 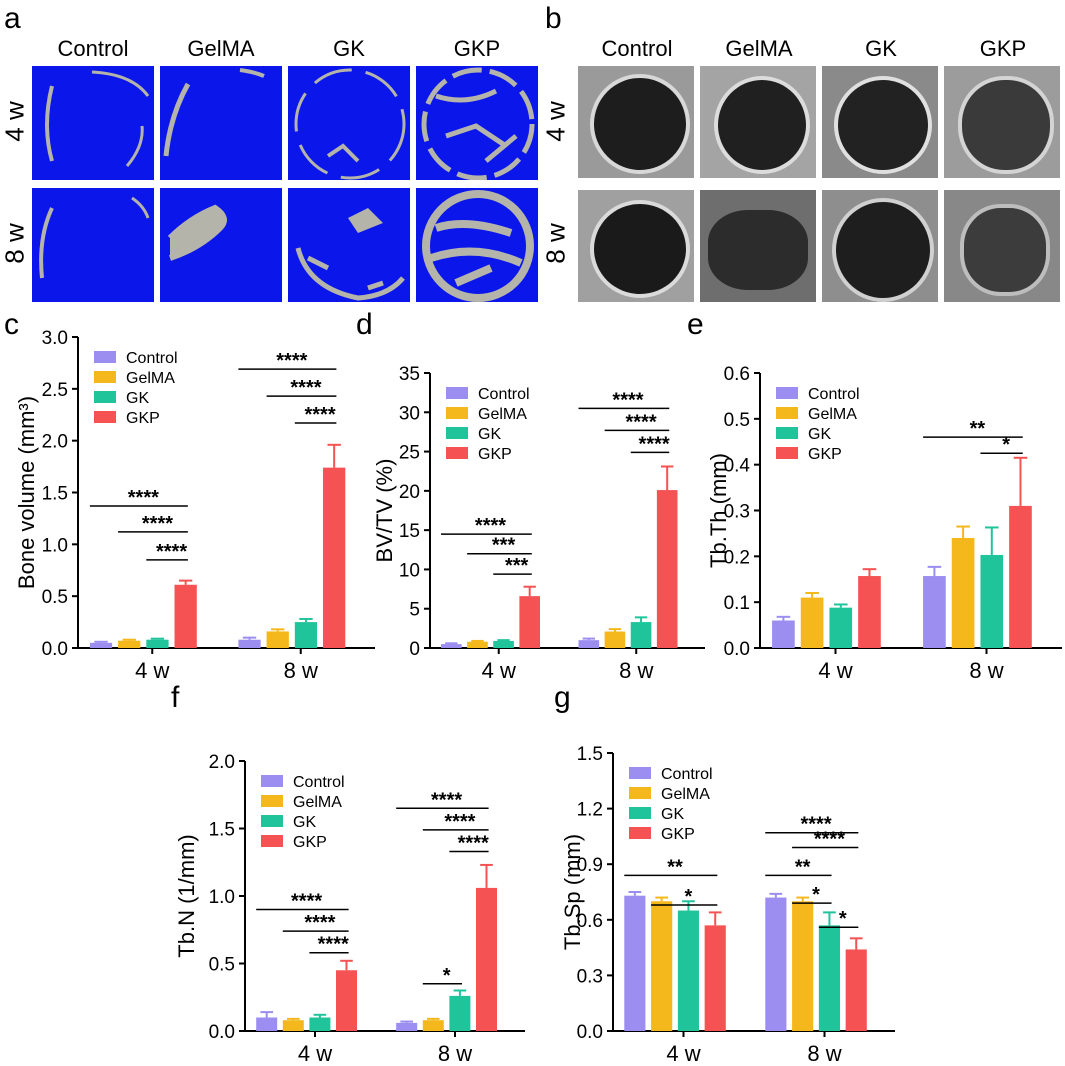 I want to click on bar-g-gk, so click(x=688, y=970).